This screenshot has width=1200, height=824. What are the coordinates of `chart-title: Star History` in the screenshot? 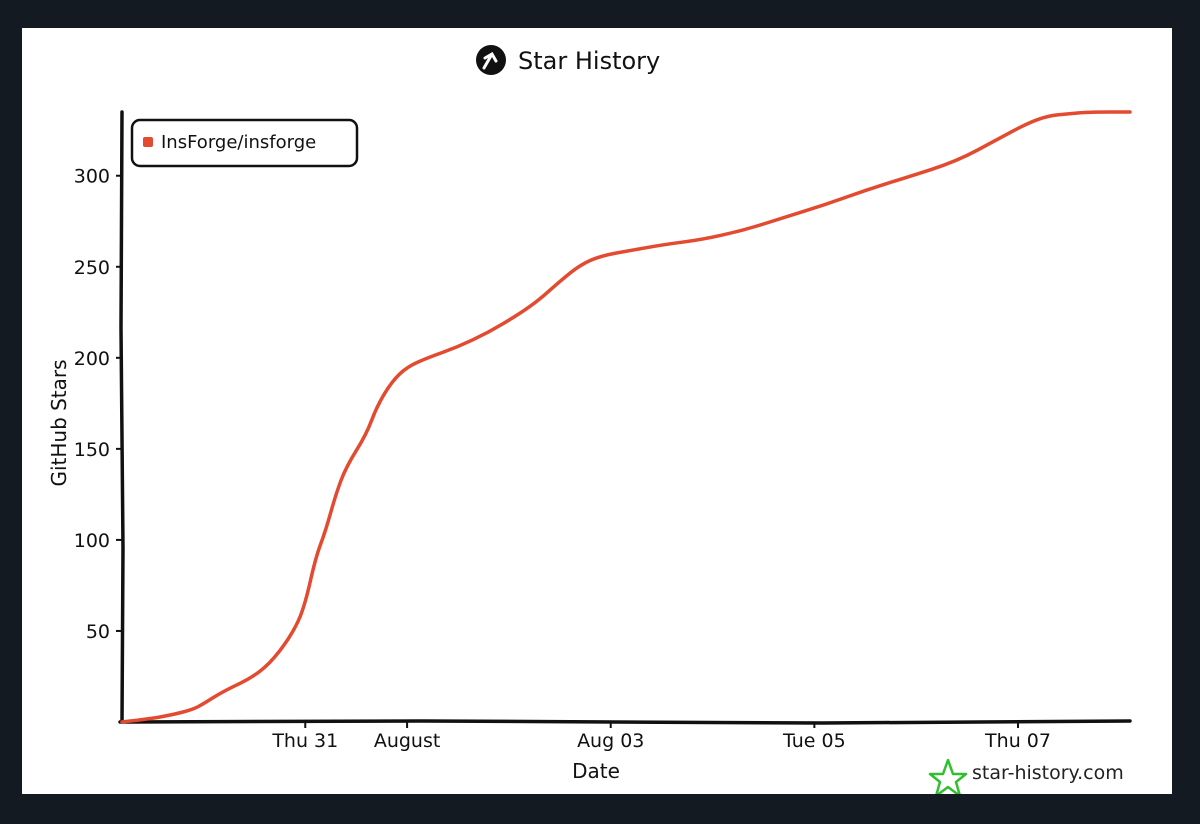 It's located at (589, 61).